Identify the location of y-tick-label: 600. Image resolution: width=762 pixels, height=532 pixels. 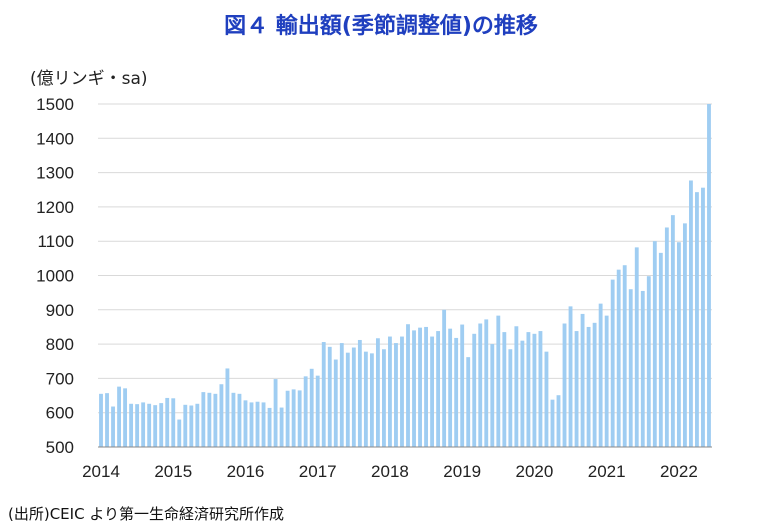
(60, 413).